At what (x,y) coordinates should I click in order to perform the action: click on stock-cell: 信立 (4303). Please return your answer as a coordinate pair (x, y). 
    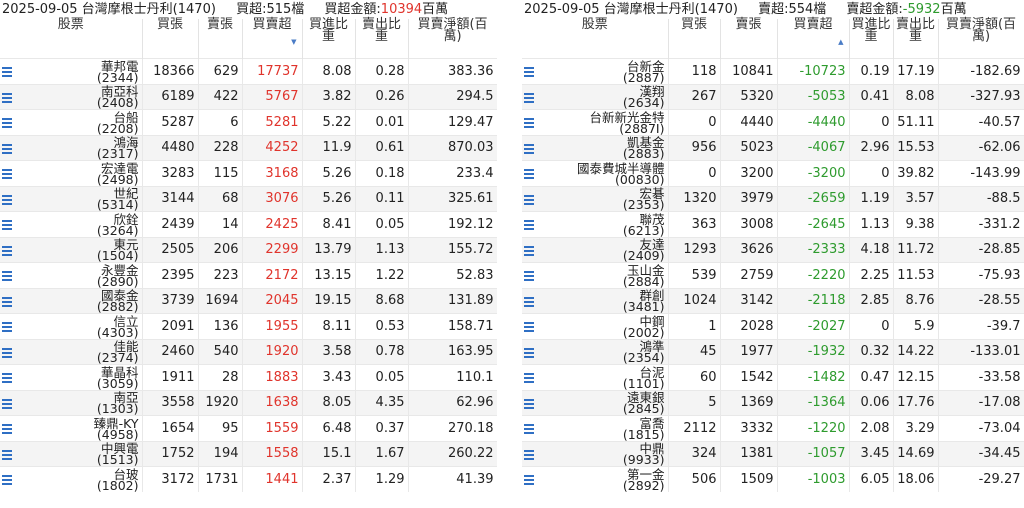
    Looking at the image, I should click on (71, 326).